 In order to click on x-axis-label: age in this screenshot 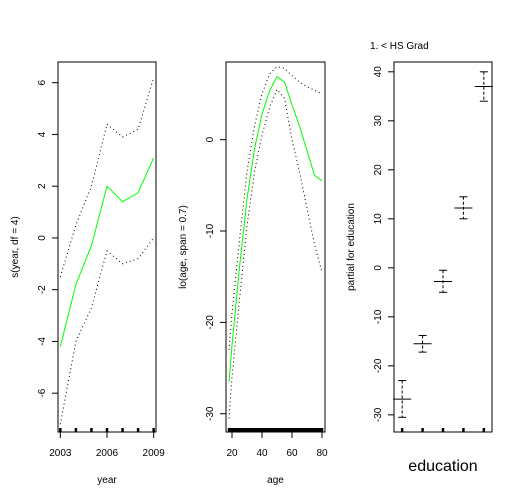, I will do `click(275, 480)`.